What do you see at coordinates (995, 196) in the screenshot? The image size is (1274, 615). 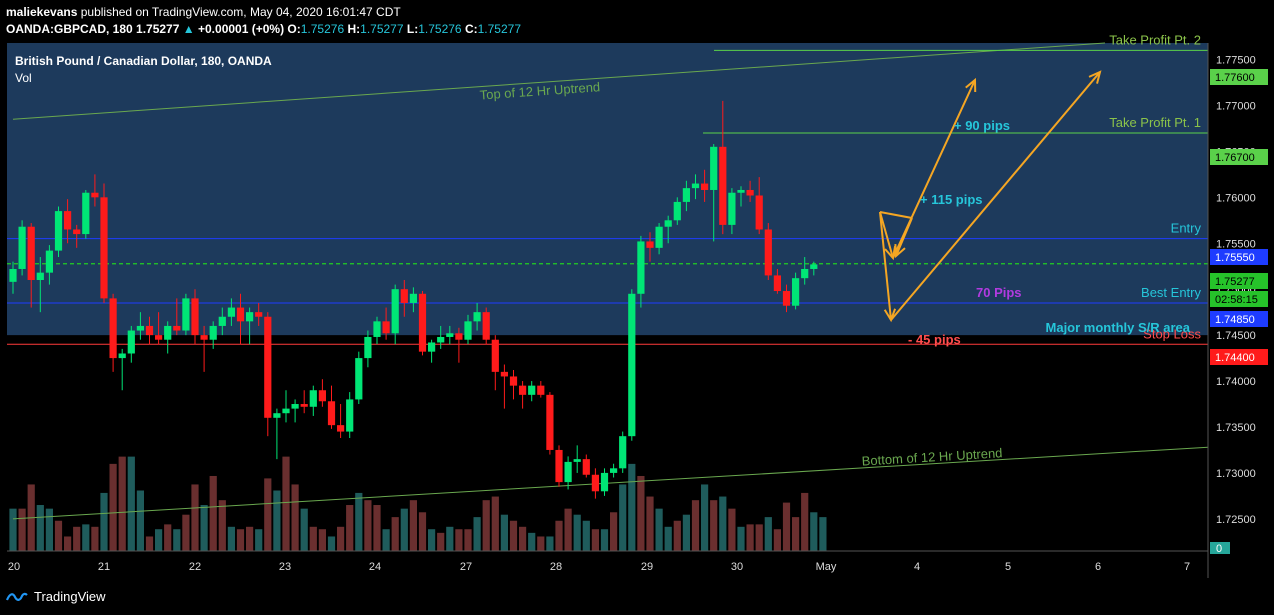 I see `arrow-tp2-b` at bounding box center [995, 196].